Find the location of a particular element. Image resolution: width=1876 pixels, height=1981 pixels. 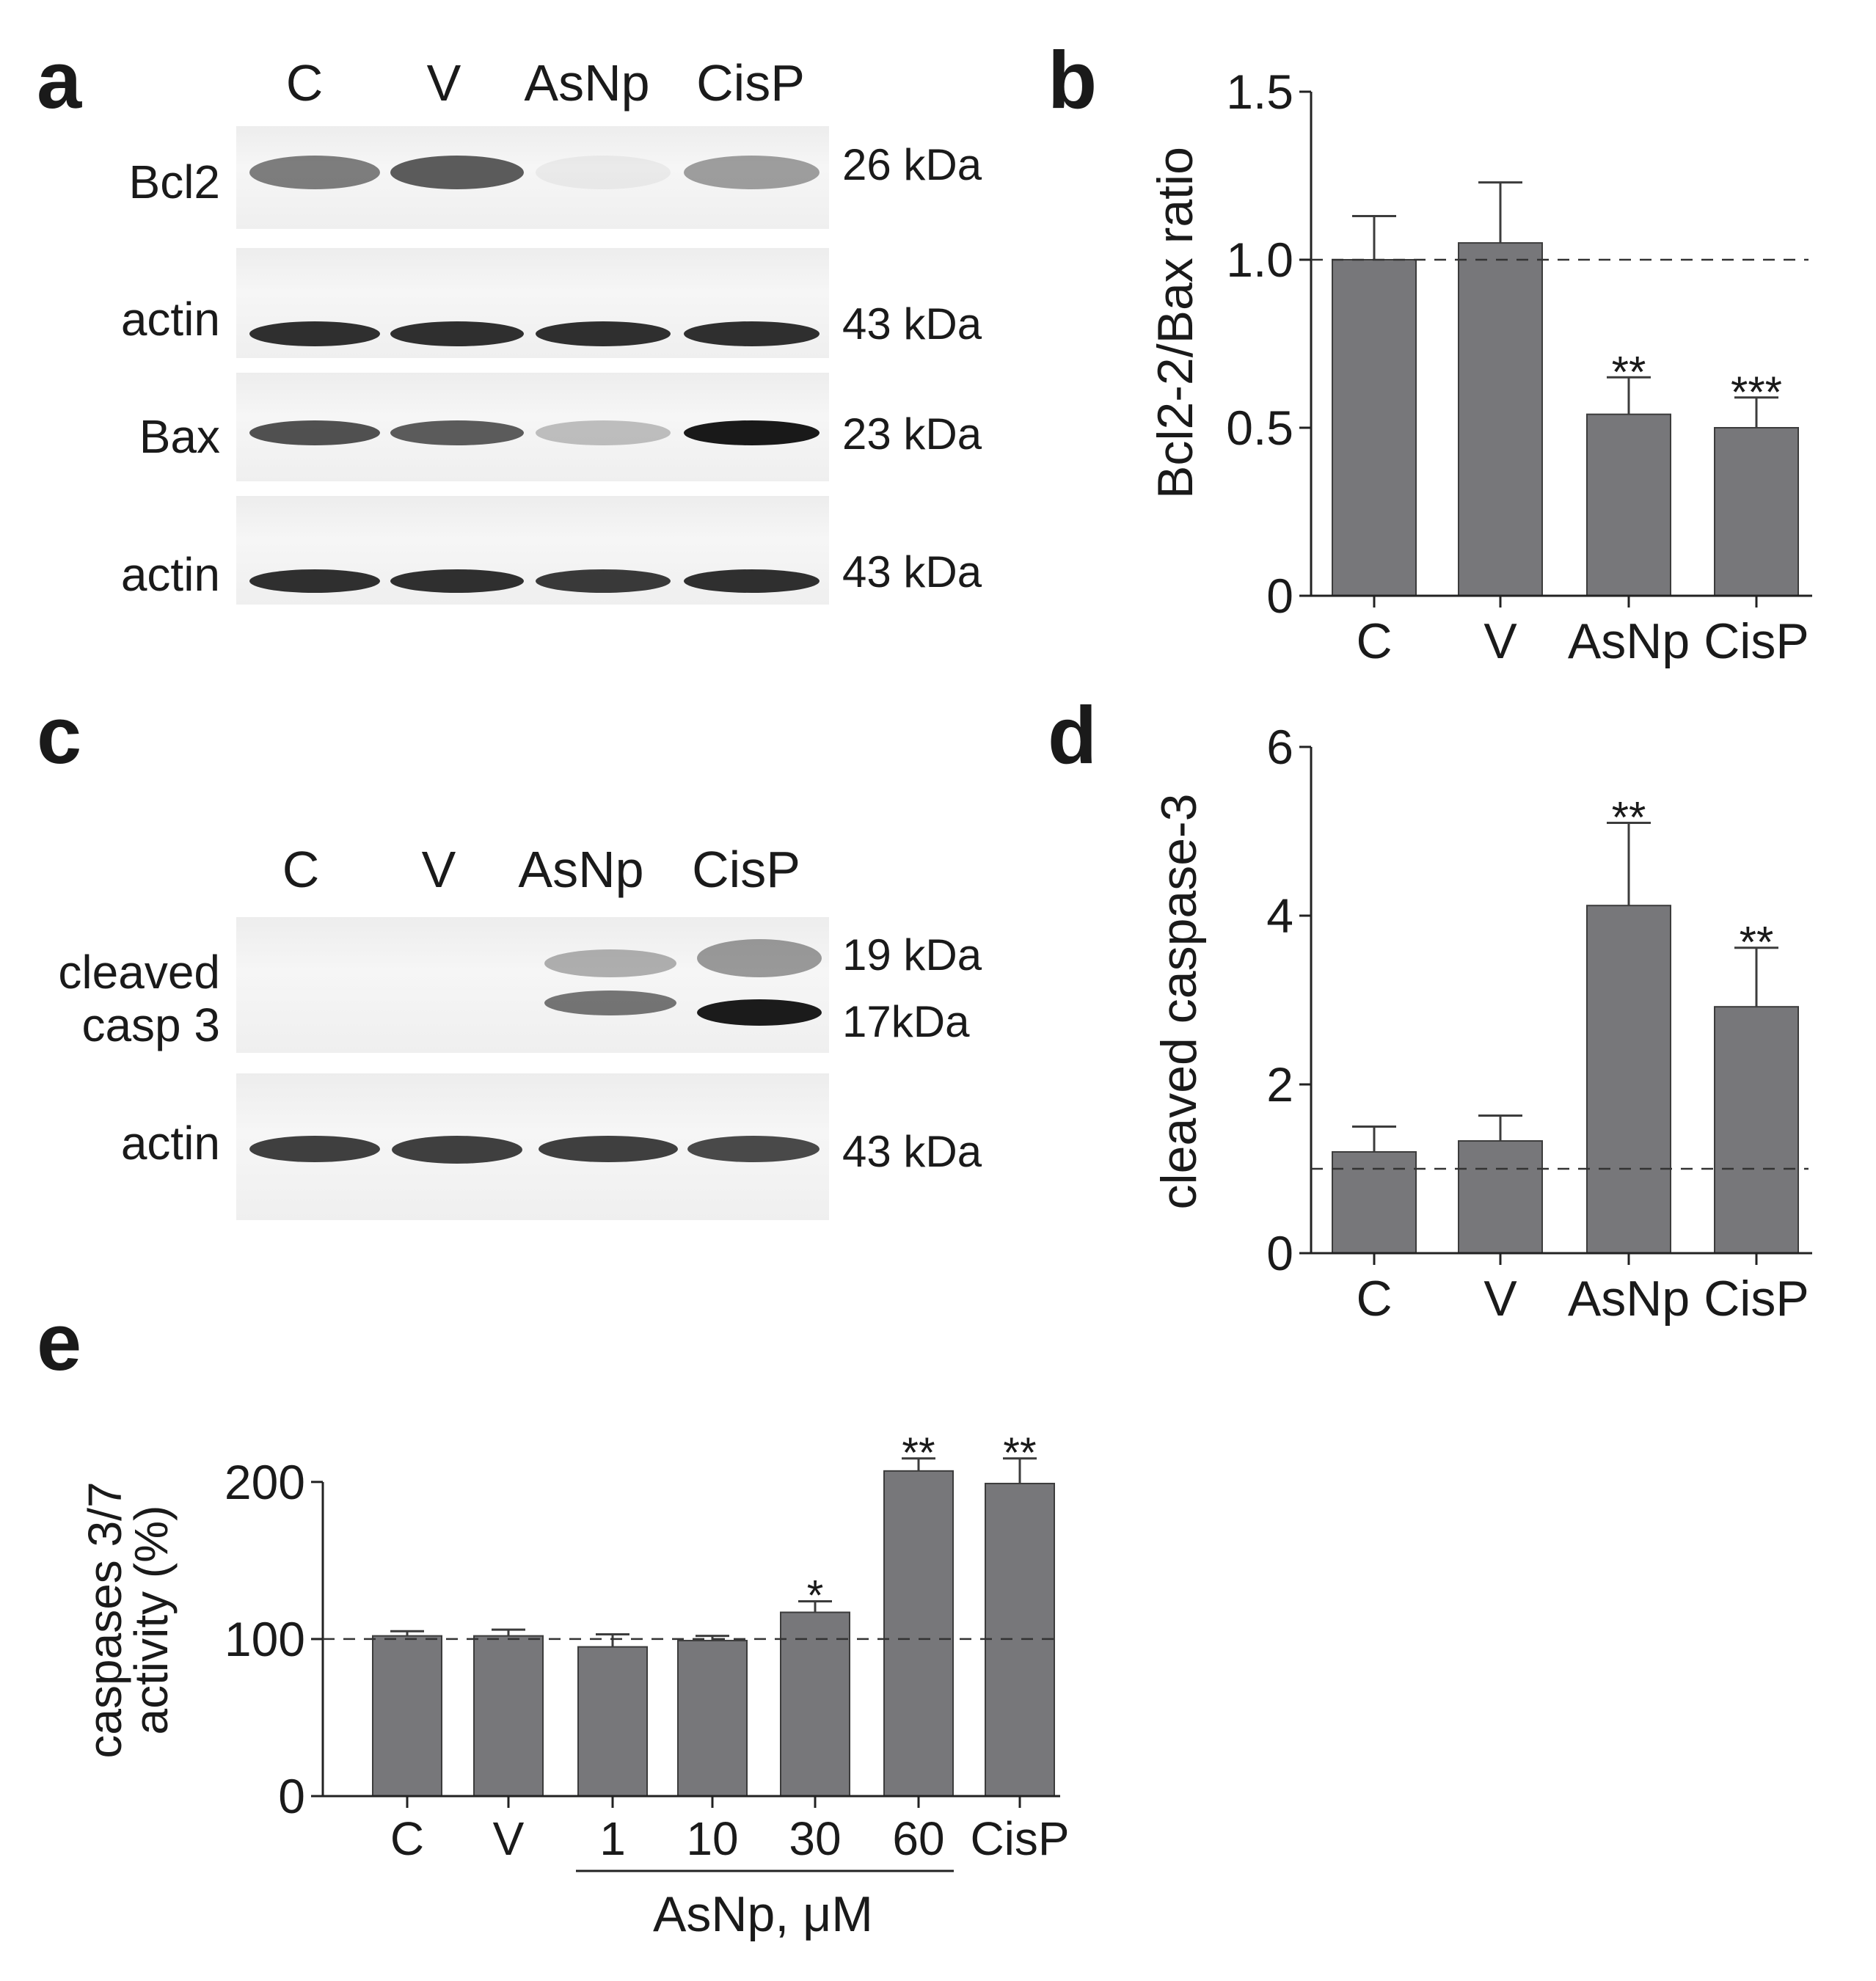

actin-label-c: actin is located at coordinates (170, 1144).